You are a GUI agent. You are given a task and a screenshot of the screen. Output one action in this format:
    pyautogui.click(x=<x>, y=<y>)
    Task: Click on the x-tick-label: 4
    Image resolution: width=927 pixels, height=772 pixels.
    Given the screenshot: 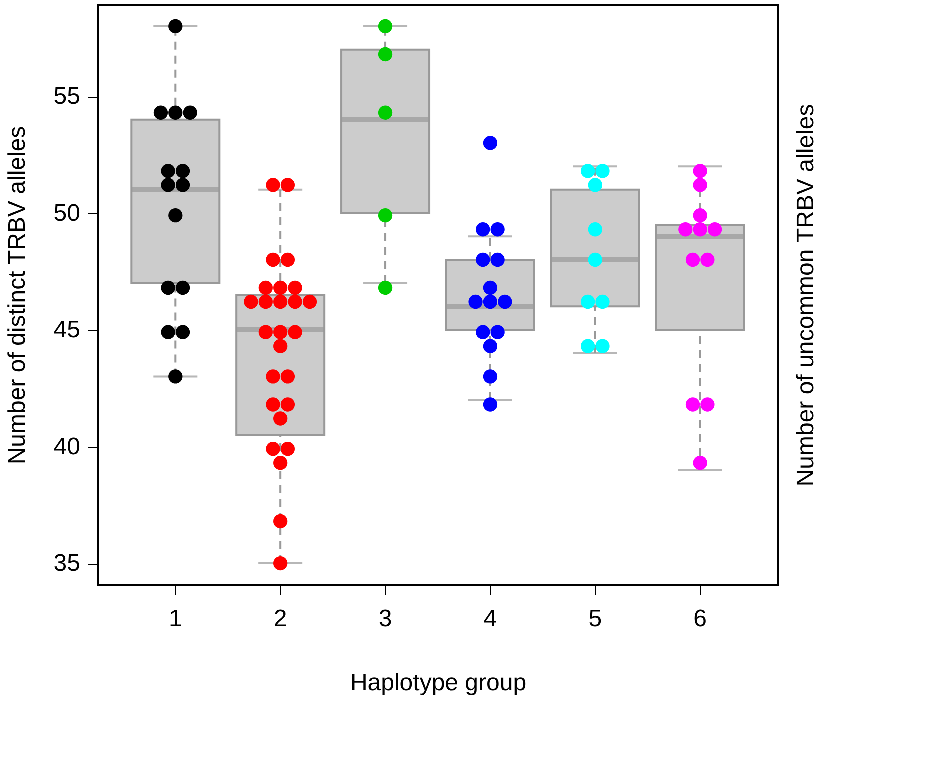 What is the action you would take?
    pyautogui.click(x=491, y=619)
    